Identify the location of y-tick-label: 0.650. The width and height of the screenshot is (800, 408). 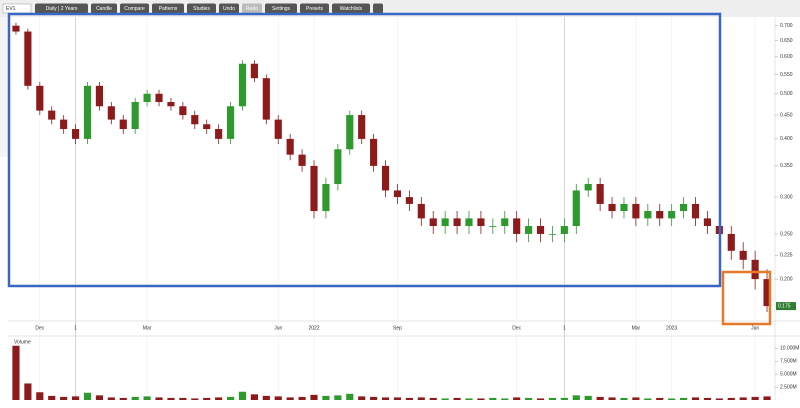
(786, 41).